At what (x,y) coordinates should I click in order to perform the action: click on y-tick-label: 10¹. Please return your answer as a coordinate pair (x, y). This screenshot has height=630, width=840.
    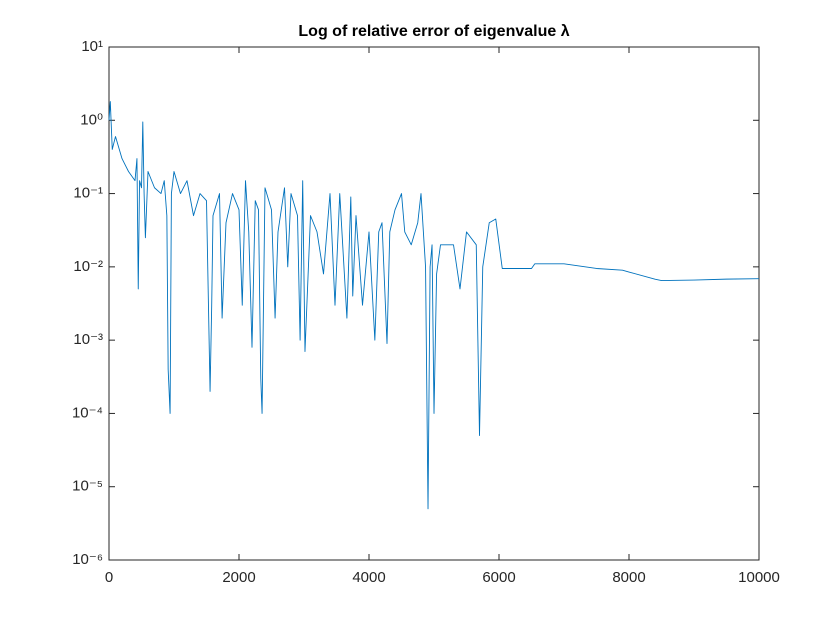
    Looking at the image, I should click on (92, 46).